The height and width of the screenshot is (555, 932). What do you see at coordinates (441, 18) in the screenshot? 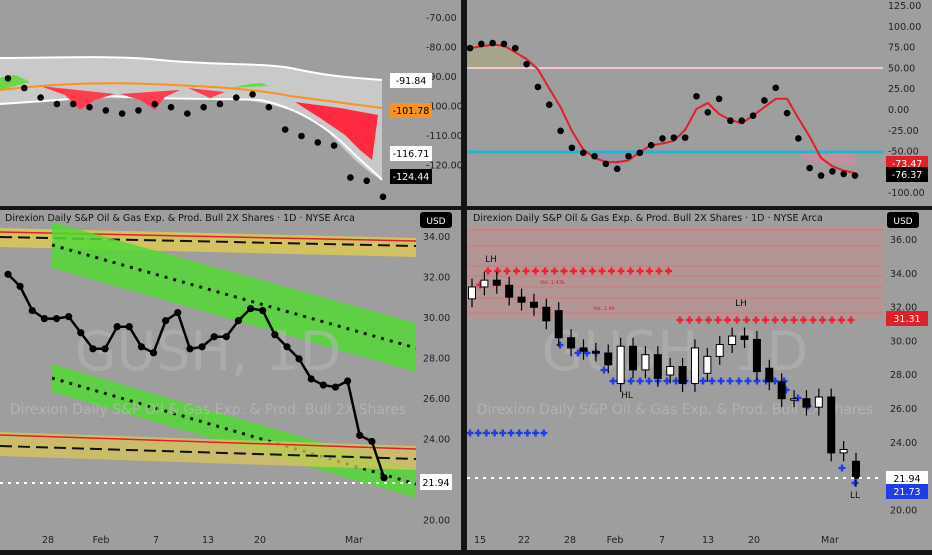
I see `price-tick-label: -70.00` at bounding box center [441, 18].